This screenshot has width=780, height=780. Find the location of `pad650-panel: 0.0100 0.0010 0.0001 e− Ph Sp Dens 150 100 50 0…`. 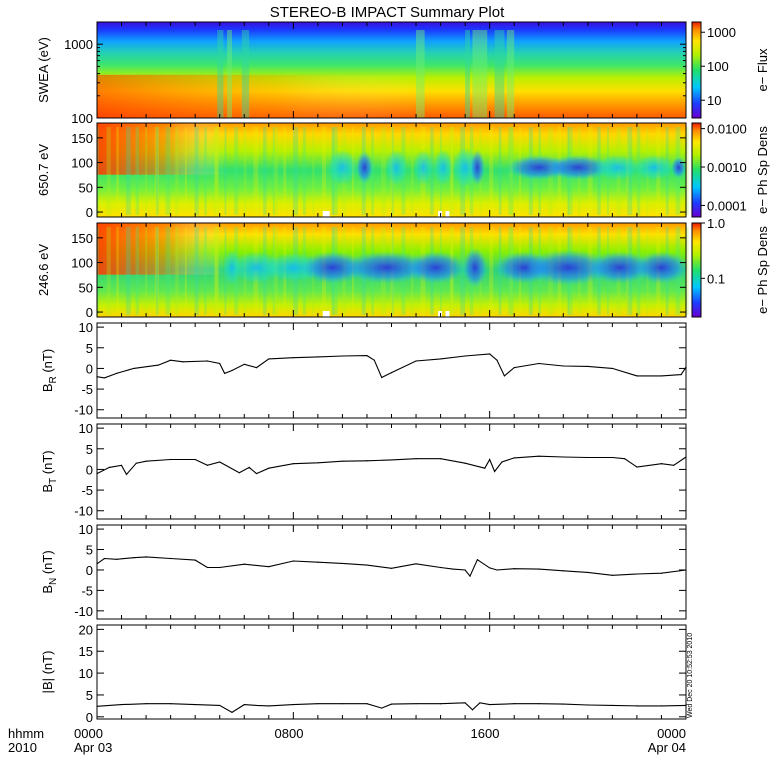

pad650-panel: 0.0100 0.0010 0.0001 e− Ph Sp Dens 150 100 50 0… is located at coordinates (403, 171).